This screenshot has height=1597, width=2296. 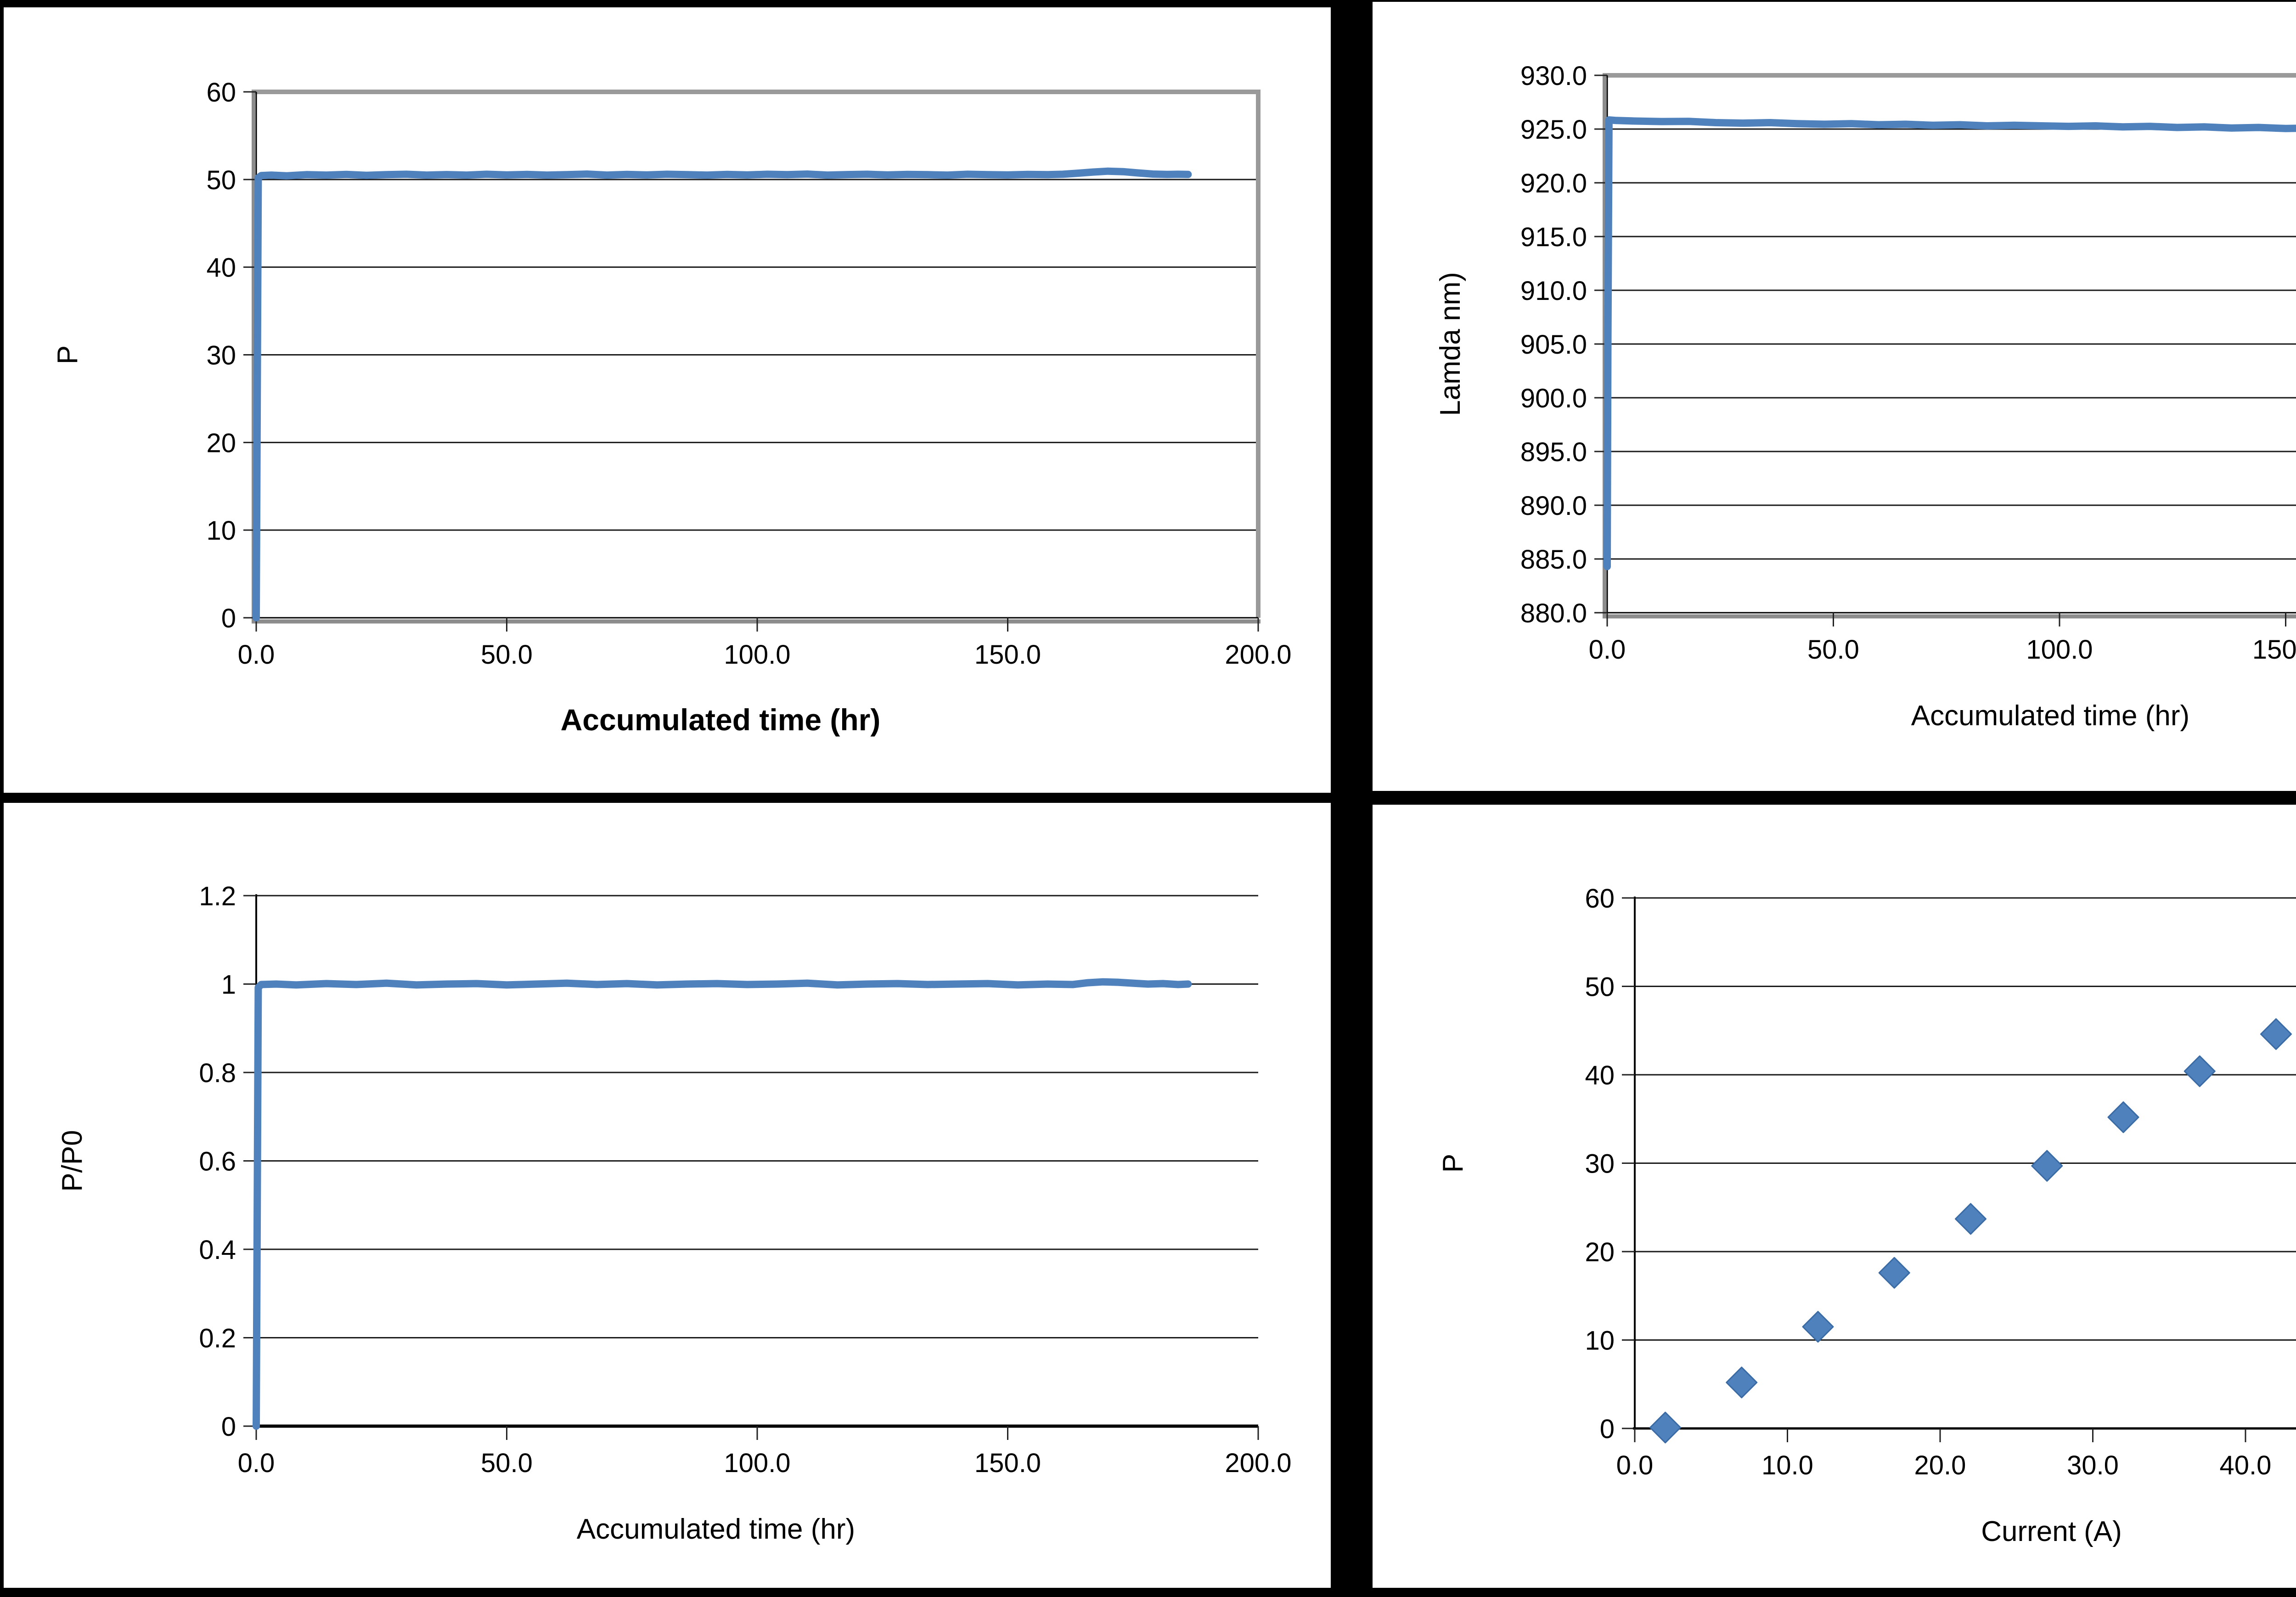 What do you see at coordinates (2246, 1465) in the screenshot?
I see `x-tick-label: 40.0` at bounding box center [2246, 1465].